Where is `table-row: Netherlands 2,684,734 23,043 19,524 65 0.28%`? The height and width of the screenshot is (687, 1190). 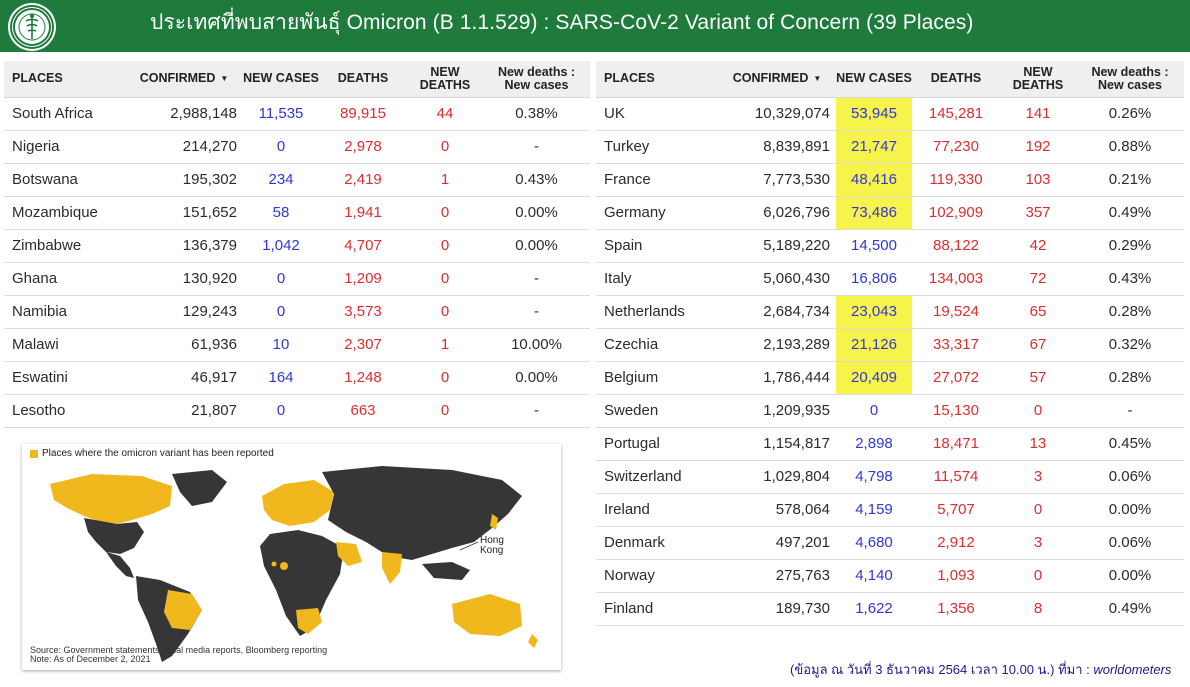 table-row: Netherlands 2,684,734 23,043 19,524 65 0.28% is located at coordinates (890, 312).